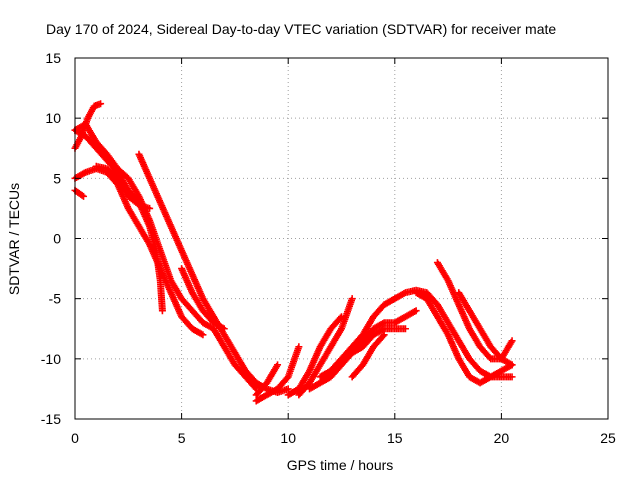  I want to click on series-track-l, so click(325, 347).